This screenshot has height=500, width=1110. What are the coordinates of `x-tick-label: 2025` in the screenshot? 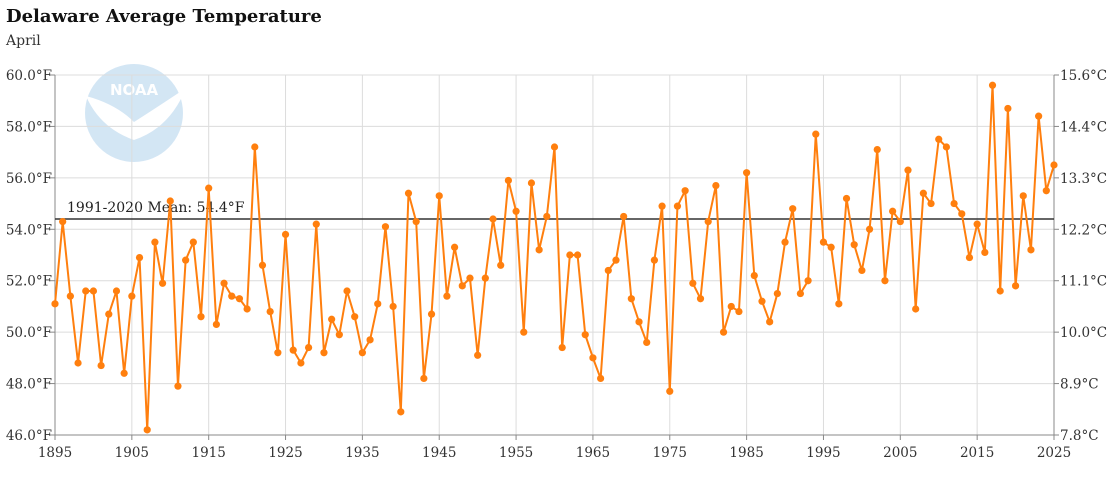 It's located at (1054, 453).